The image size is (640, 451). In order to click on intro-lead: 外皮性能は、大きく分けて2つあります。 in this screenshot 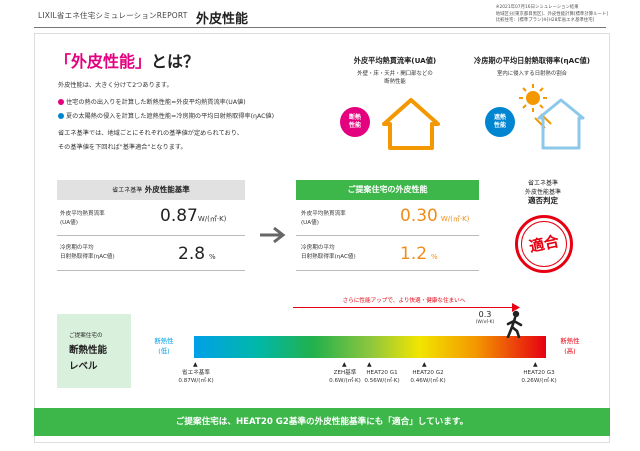, I will do `click(115, 85)`.